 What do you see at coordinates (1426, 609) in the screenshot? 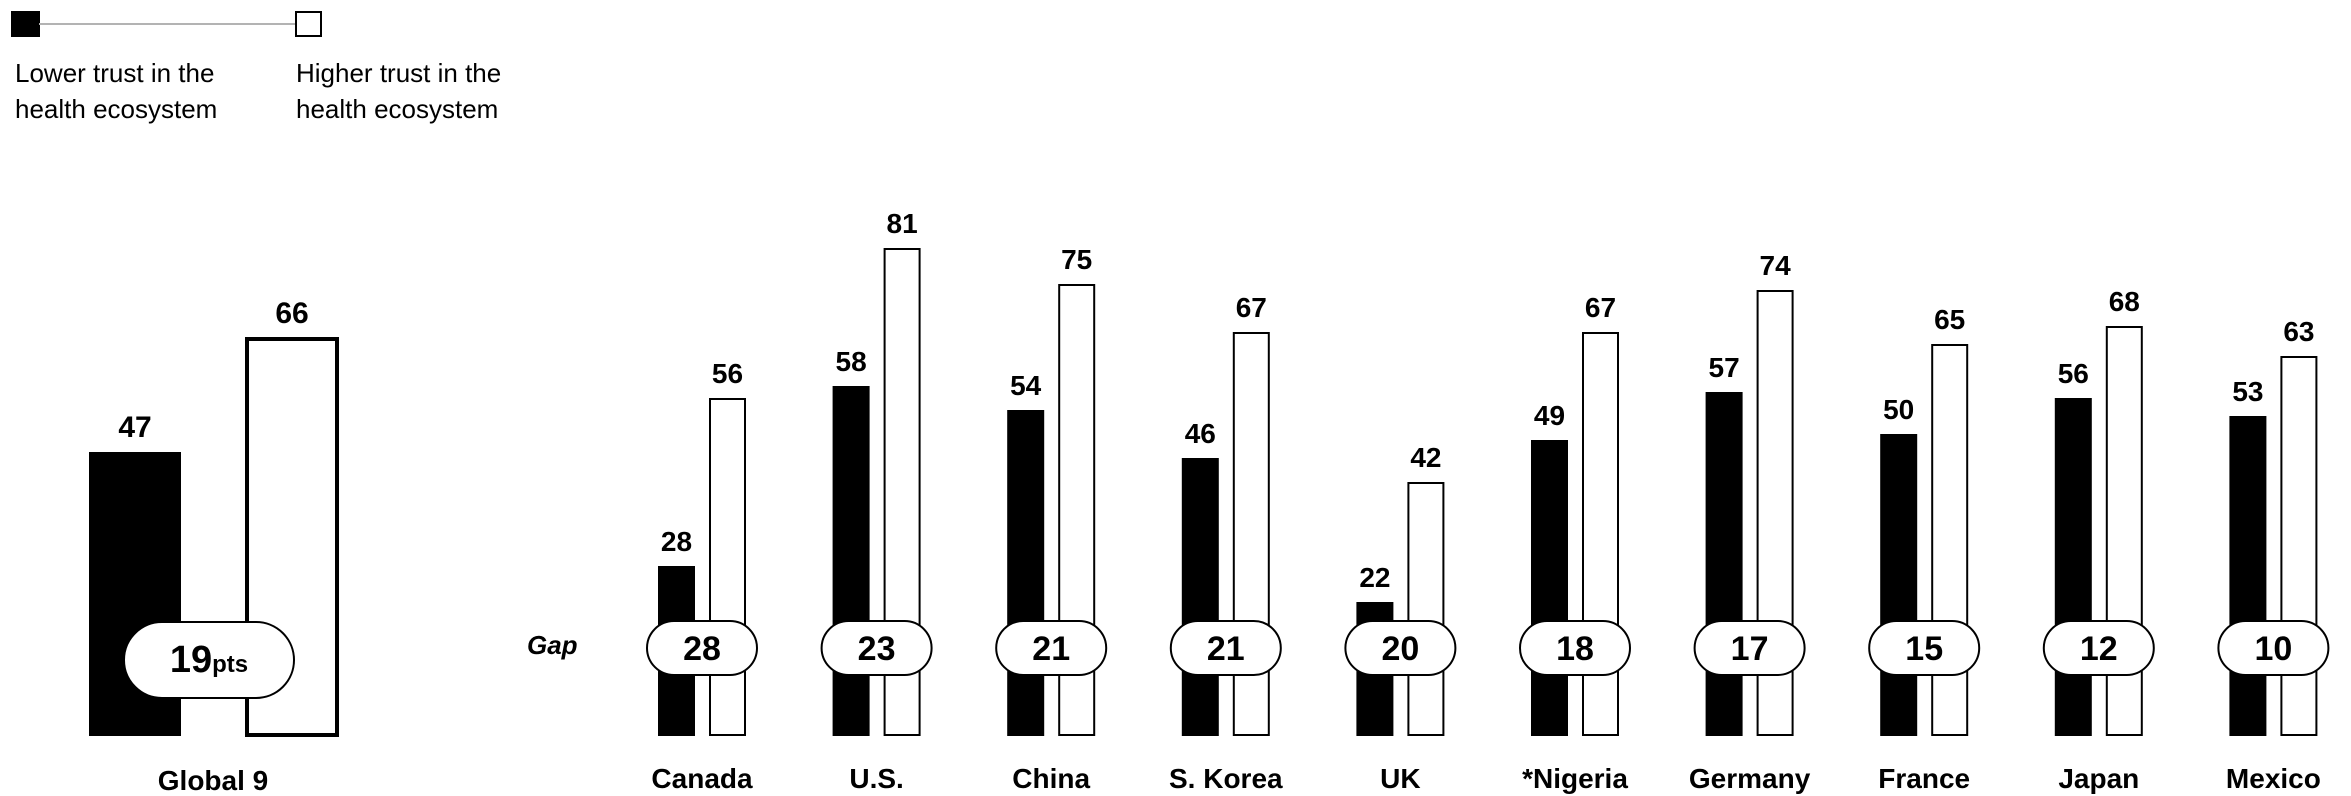
I see `bar-high-uk` at bounding box center [1426, 609].